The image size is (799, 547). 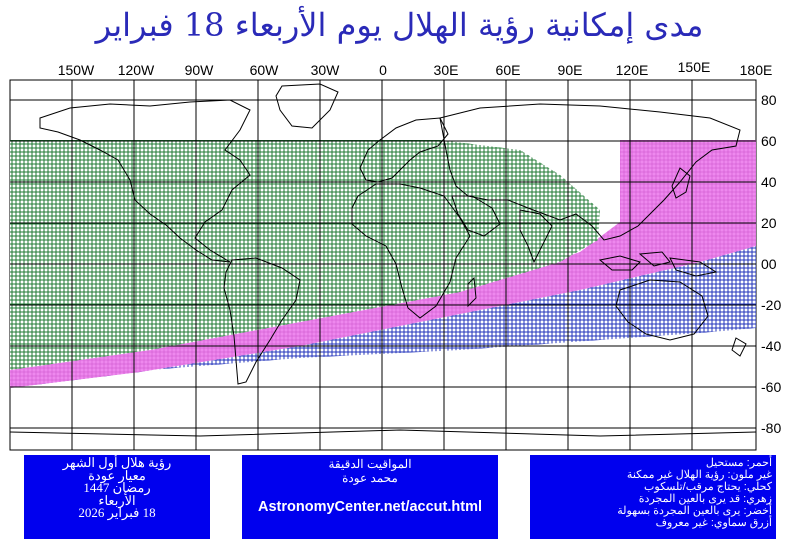 I want to click on info-line: 18 فبراير 2026, so click(x=117, y=512).